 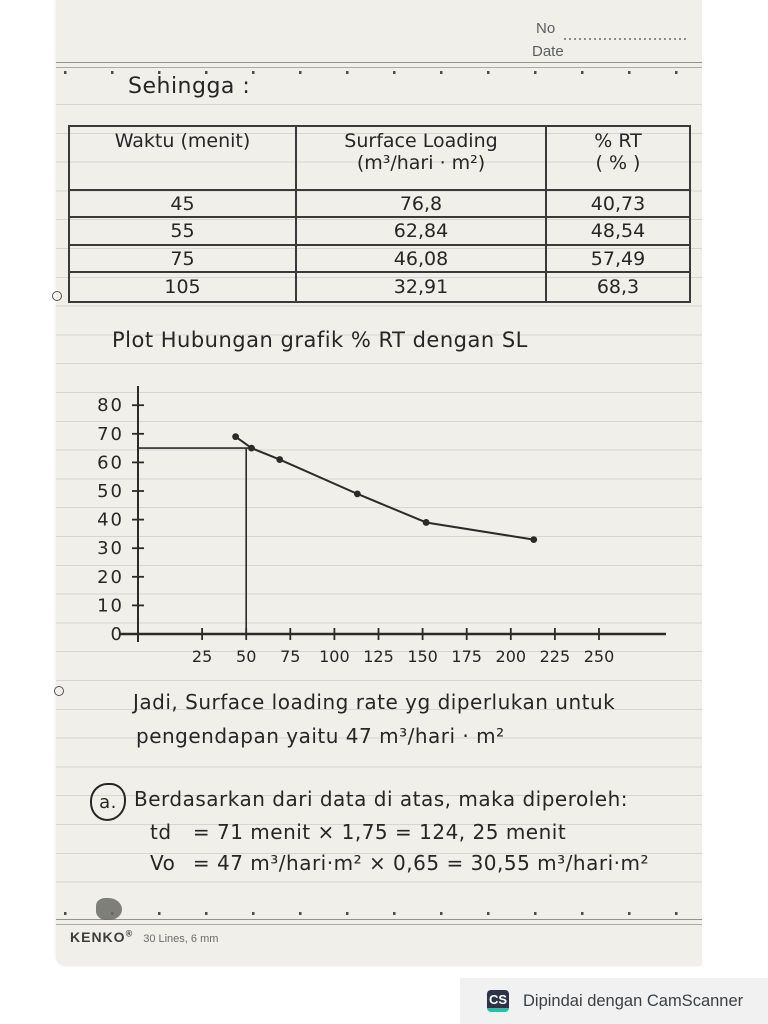 I want to click on conclusion-line2: pengendapan yaitu 47 m³/hari · m², so click(x=320, y=736).